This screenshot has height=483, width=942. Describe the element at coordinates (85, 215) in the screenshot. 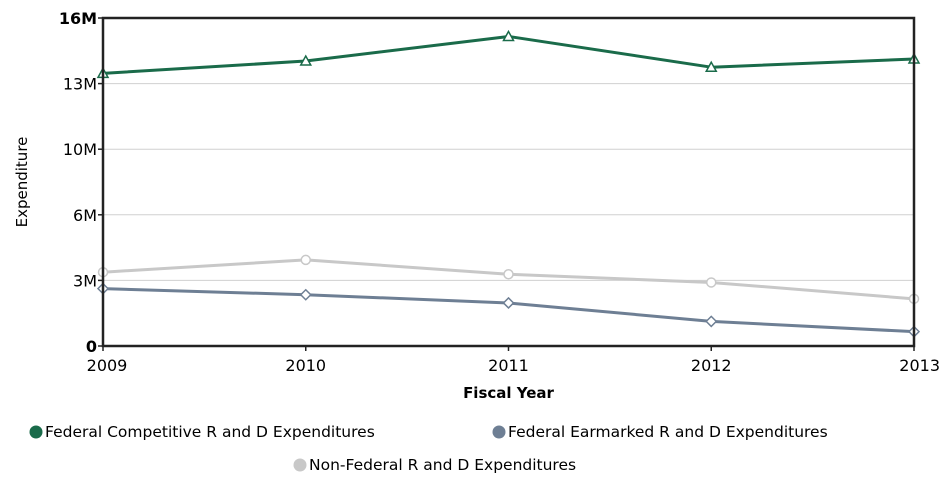

I see `y-tick-label: 6M` at that location.